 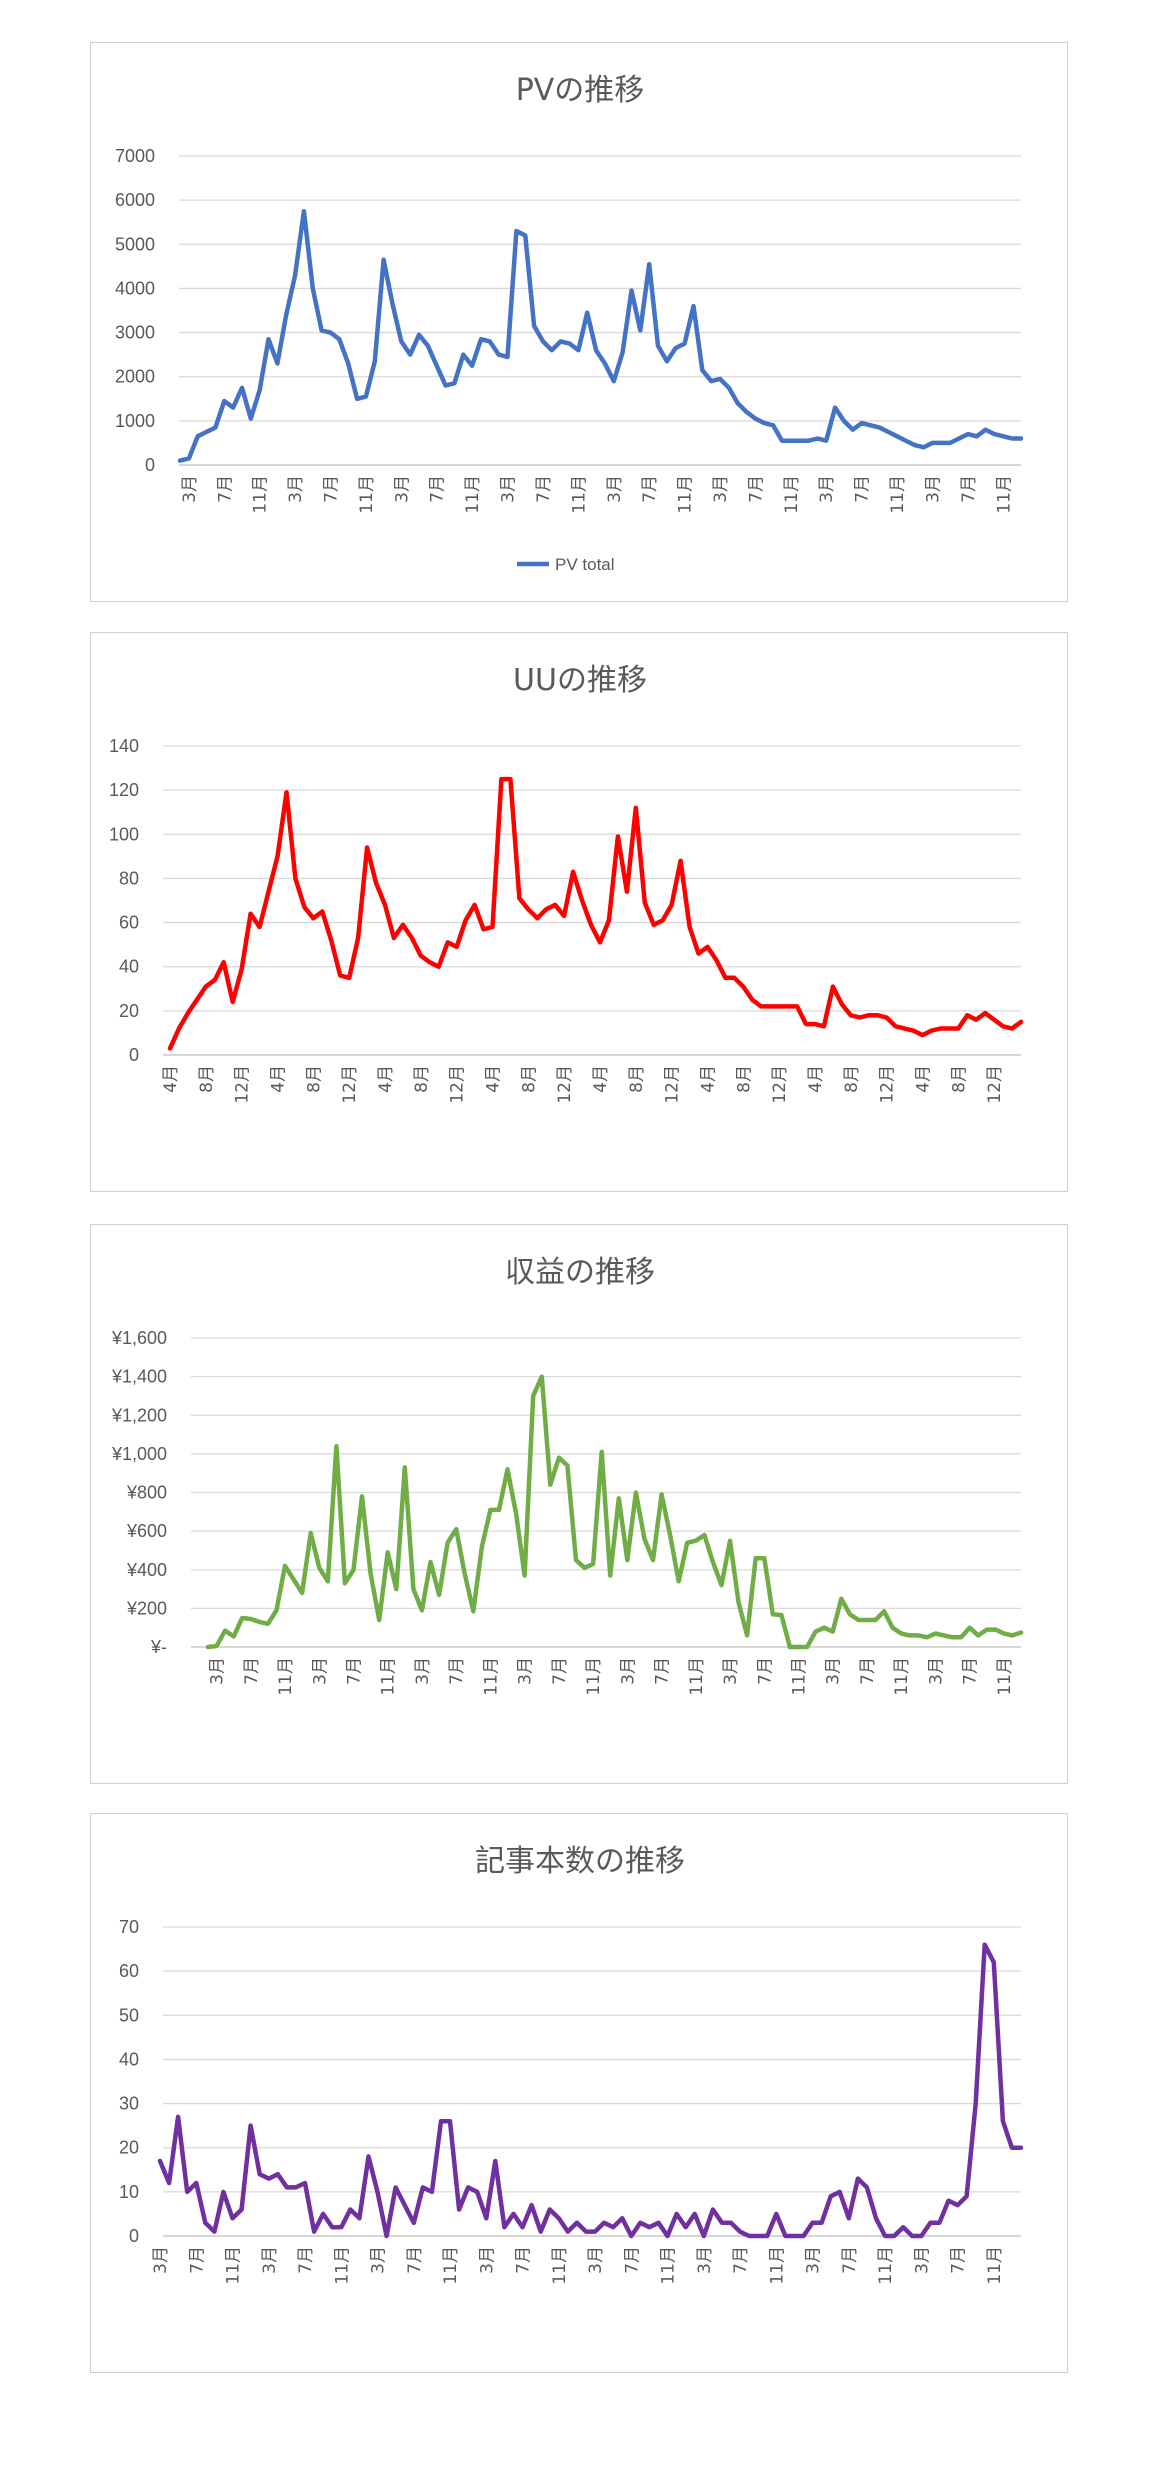 I want to click on y-tick-label: ¥-, so click(x=158, y=1647).